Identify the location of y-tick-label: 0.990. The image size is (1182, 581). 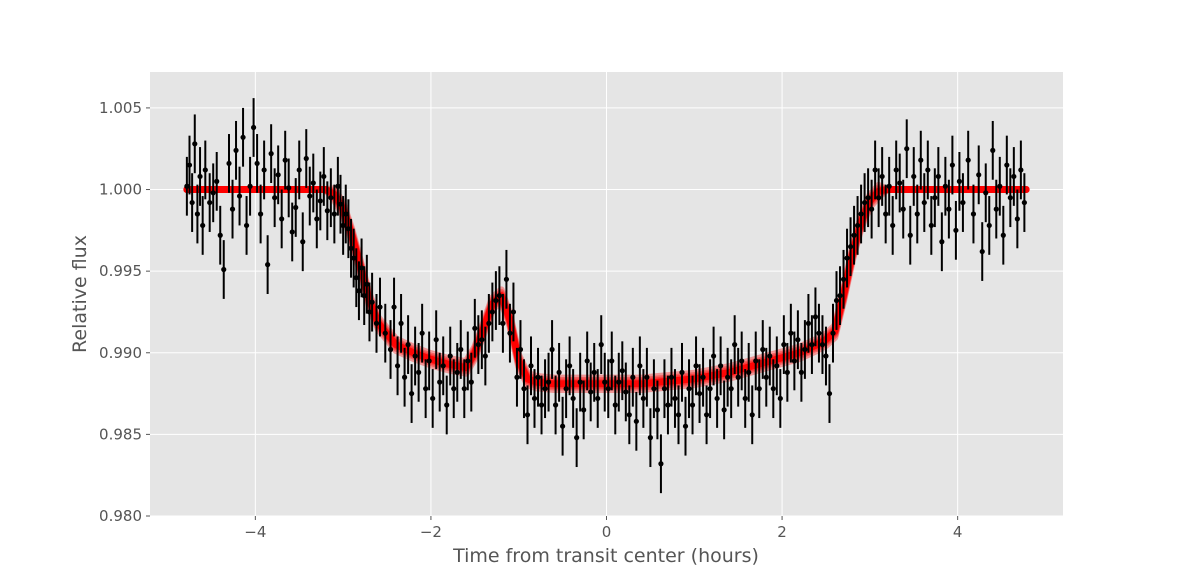
(120, 353).